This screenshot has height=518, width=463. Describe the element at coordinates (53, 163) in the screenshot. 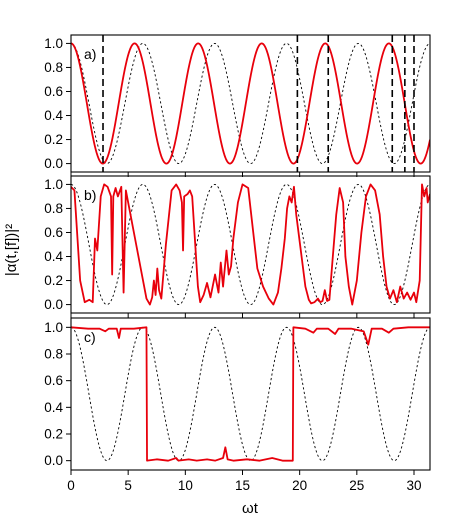

I see `y-tick-label-0-0: 0.0` at that location.